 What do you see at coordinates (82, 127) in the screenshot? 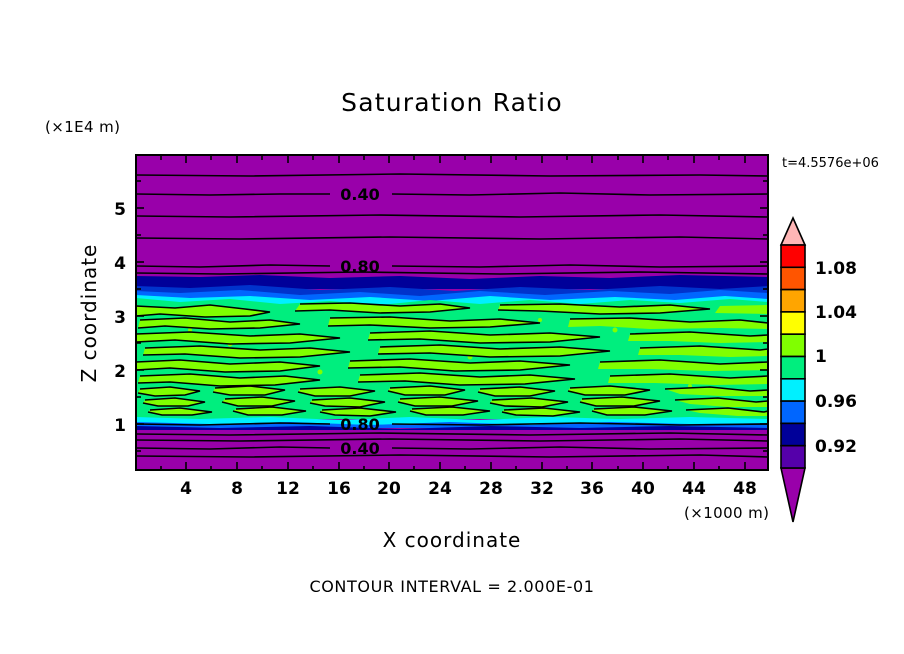
I see `y-axis-unit-label: (×1E4 m)` at bounding box center [82, 127].